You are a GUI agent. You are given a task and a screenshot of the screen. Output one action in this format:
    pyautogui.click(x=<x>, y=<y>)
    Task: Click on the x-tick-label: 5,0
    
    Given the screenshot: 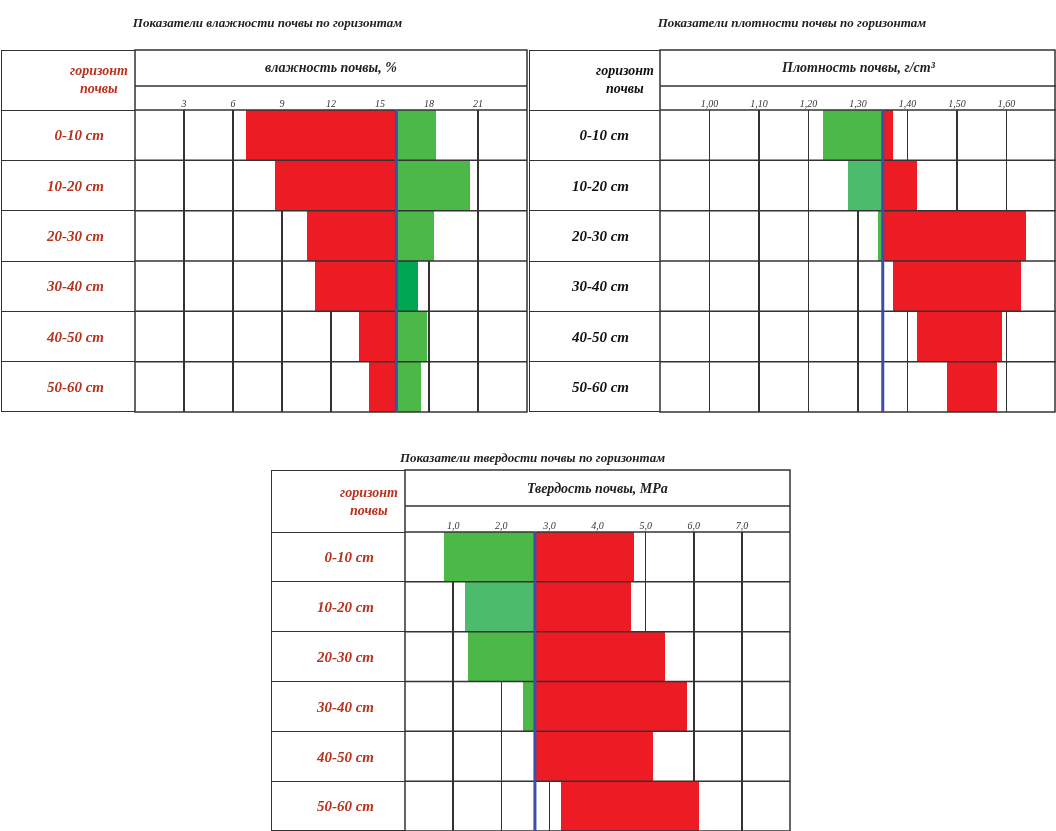 What is the action you would take?
    pyautogui.click(x=645, y=525)
    